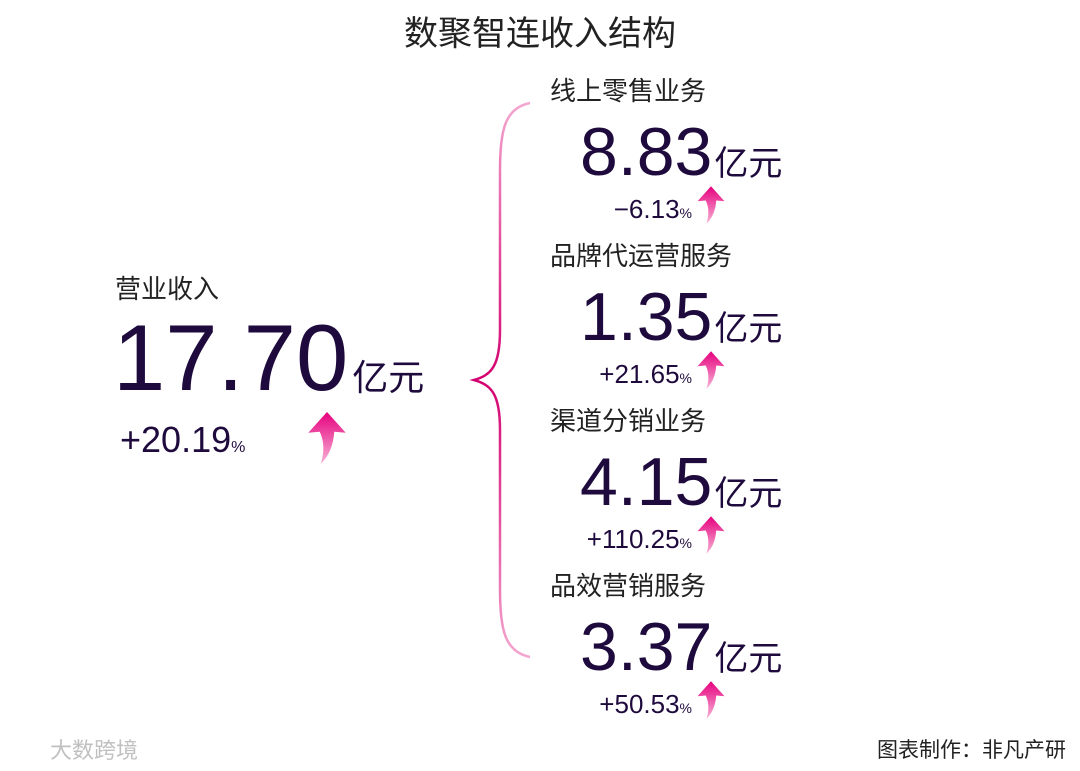 The image size is (1080, 771). Describe the element at coordinates (167, 290) in the screenshot. I see `total-label: 营业收入` at that location.